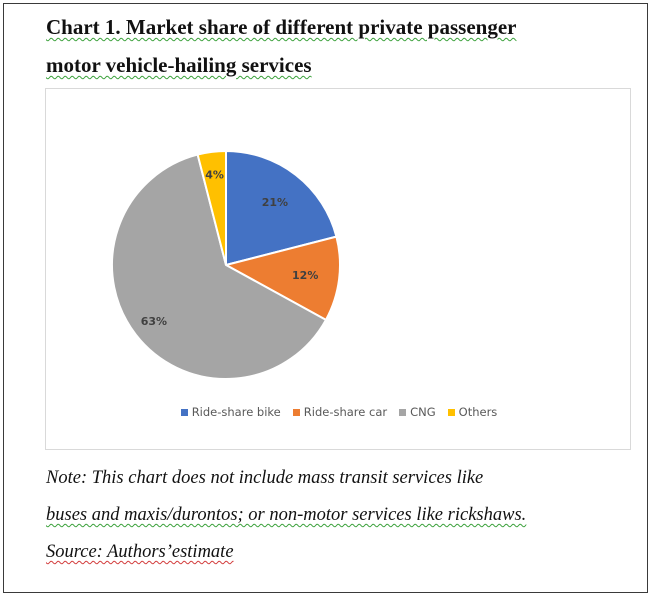  Describe the element at coordinates (282, 278) in the screenshot. I see `pie-slice-ride-share-car` at that location.